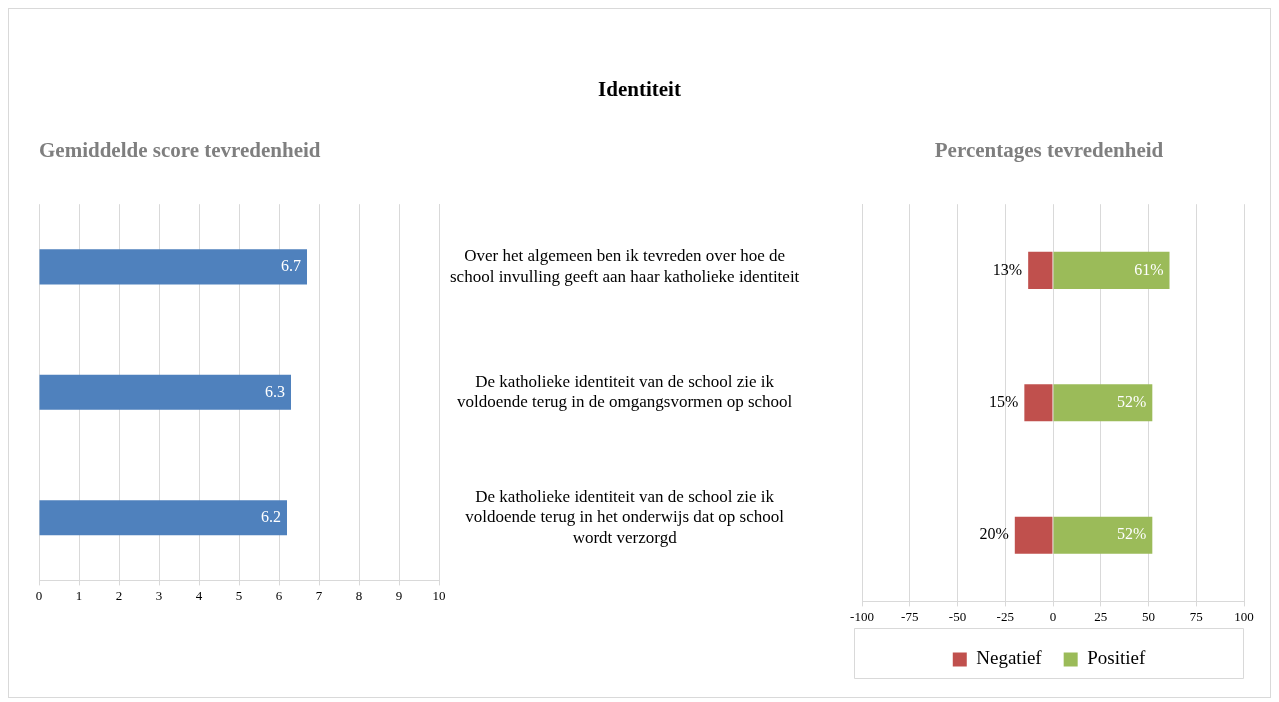 Image resolution: width=1279 pixels, height=702 pixels. What do you see at coordinates (239, 595) in the screenshot?
I see `x-tick-label: 5` at bounding box center [239, 595].